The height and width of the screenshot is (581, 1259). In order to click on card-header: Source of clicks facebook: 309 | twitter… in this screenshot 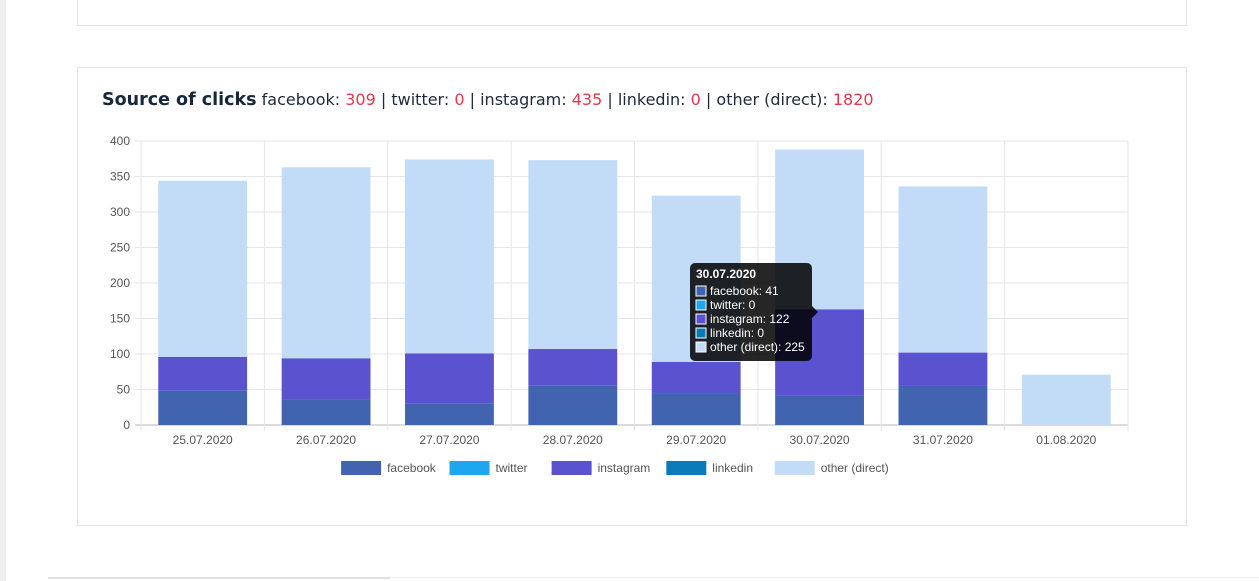, I will do `click(488, 100)`.